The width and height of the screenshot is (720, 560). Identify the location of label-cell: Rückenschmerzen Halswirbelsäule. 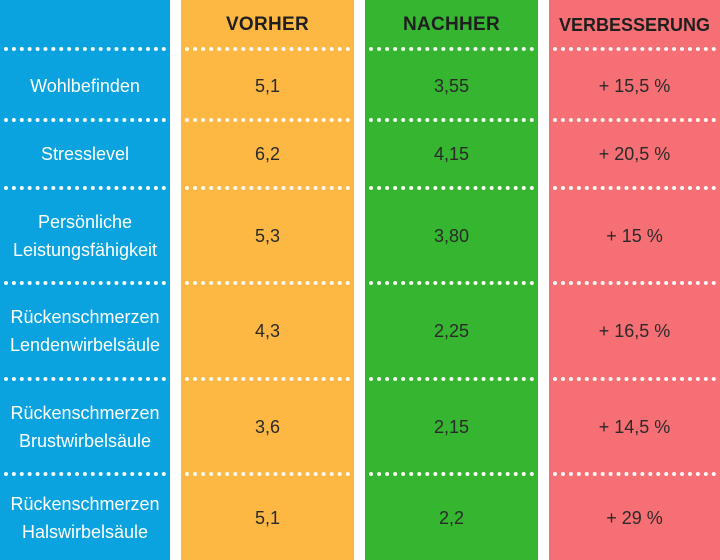
(85, 518).